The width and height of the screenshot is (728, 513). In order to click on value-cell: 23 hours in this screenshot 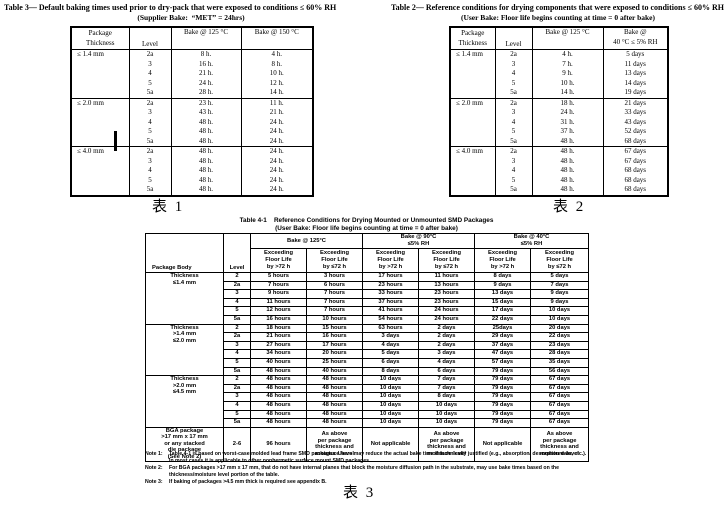, I will do `click(447, 294)`.